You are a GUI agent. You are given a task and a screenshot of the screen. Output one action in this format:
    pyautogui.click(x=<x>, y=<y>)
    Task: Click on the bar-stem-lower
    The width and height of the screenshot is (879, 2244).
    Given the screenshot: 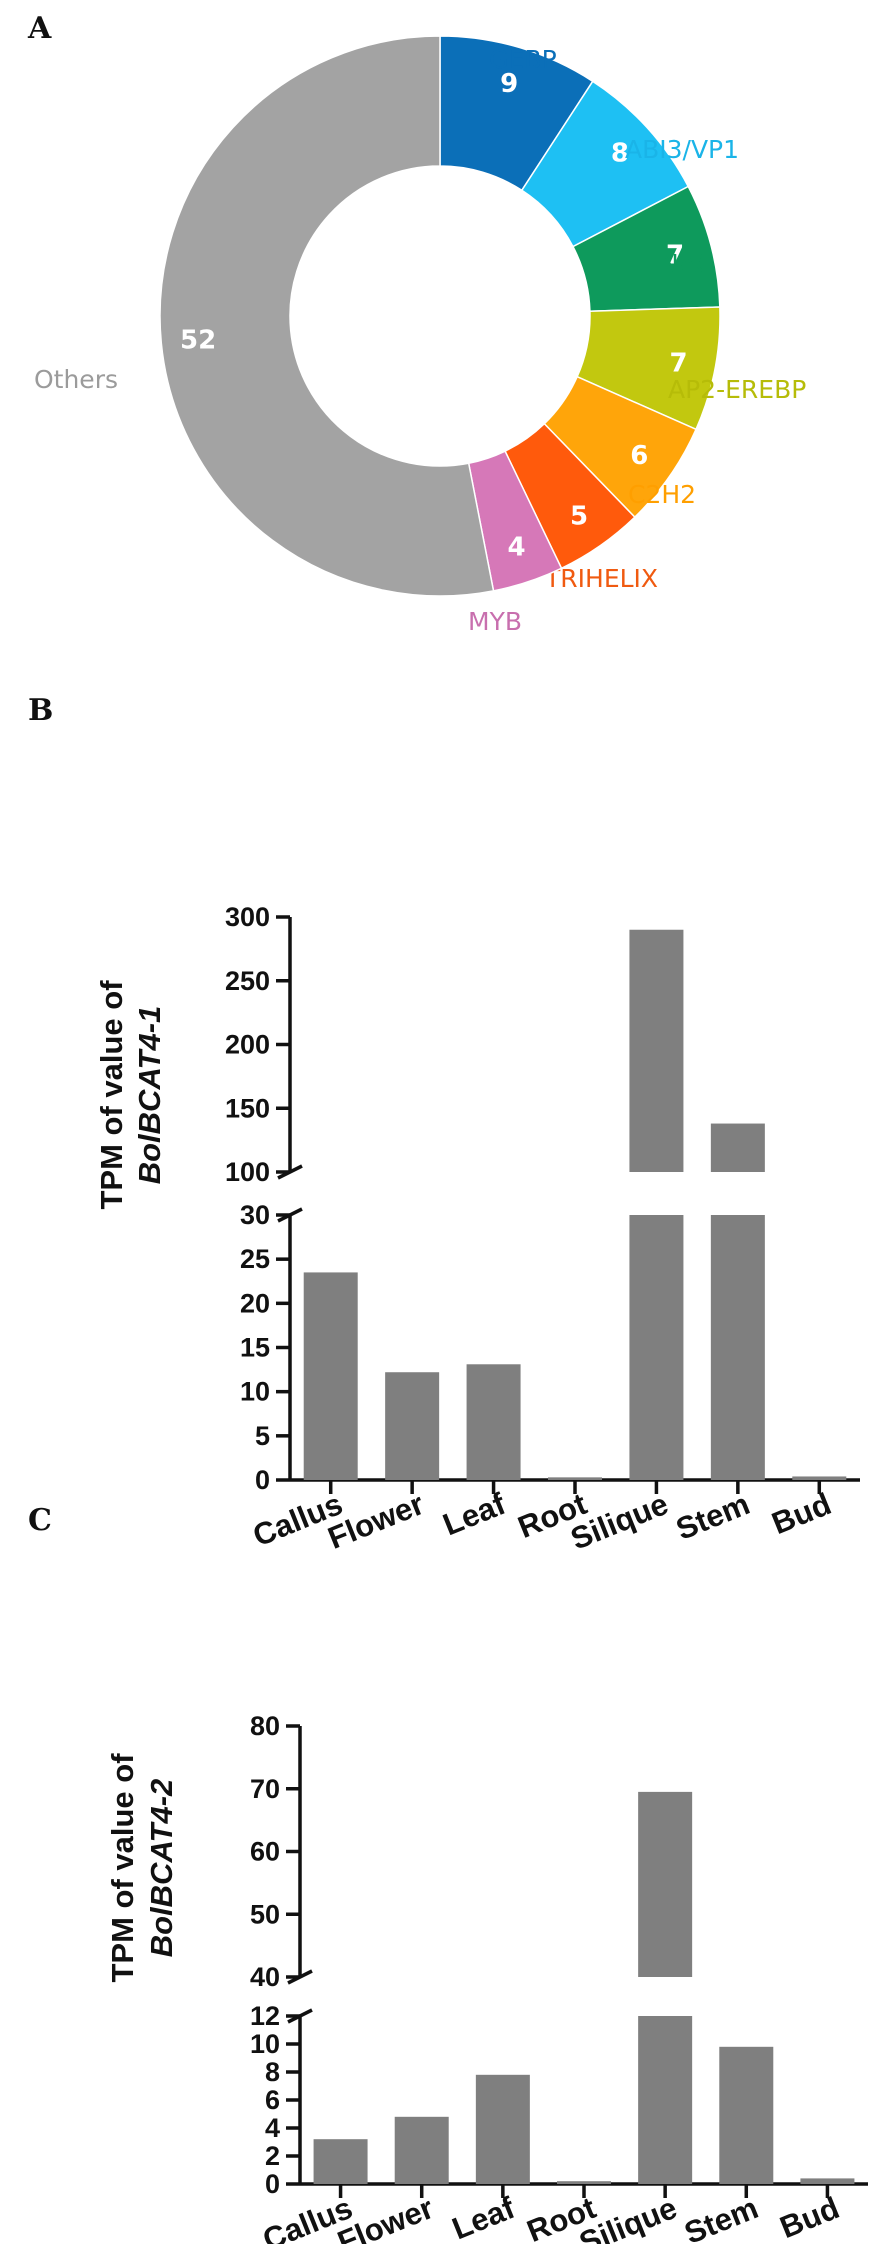 What is the action you would take?
    pyautogui.click(x=737, y=1347)
    